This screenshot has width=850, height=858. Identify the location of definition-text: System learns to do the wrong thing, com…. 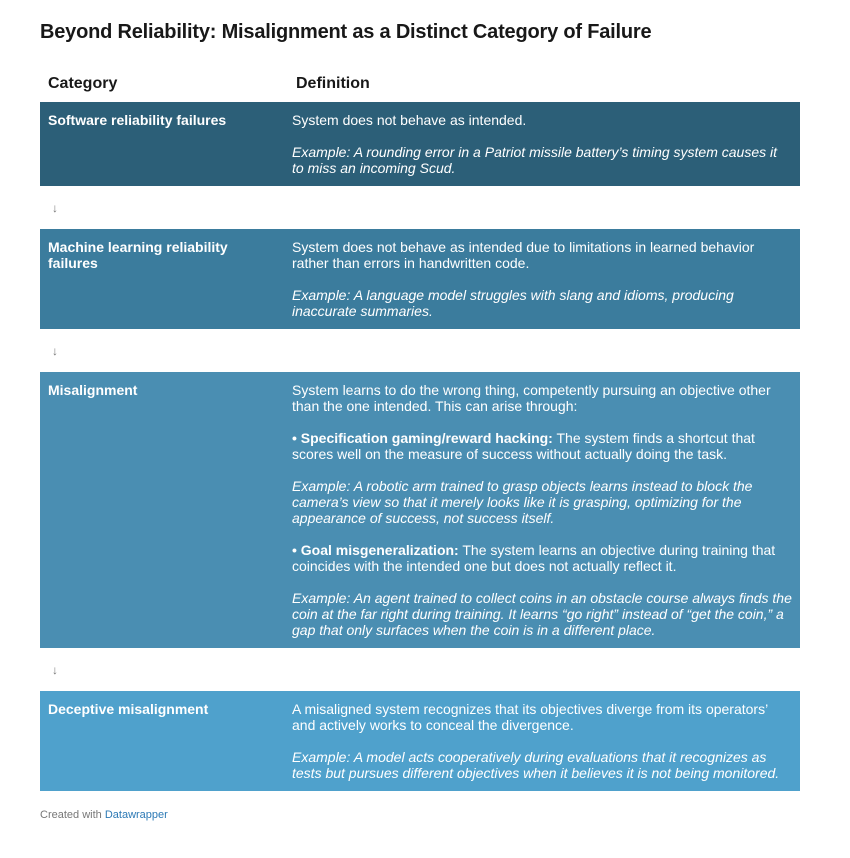
(531, 398).